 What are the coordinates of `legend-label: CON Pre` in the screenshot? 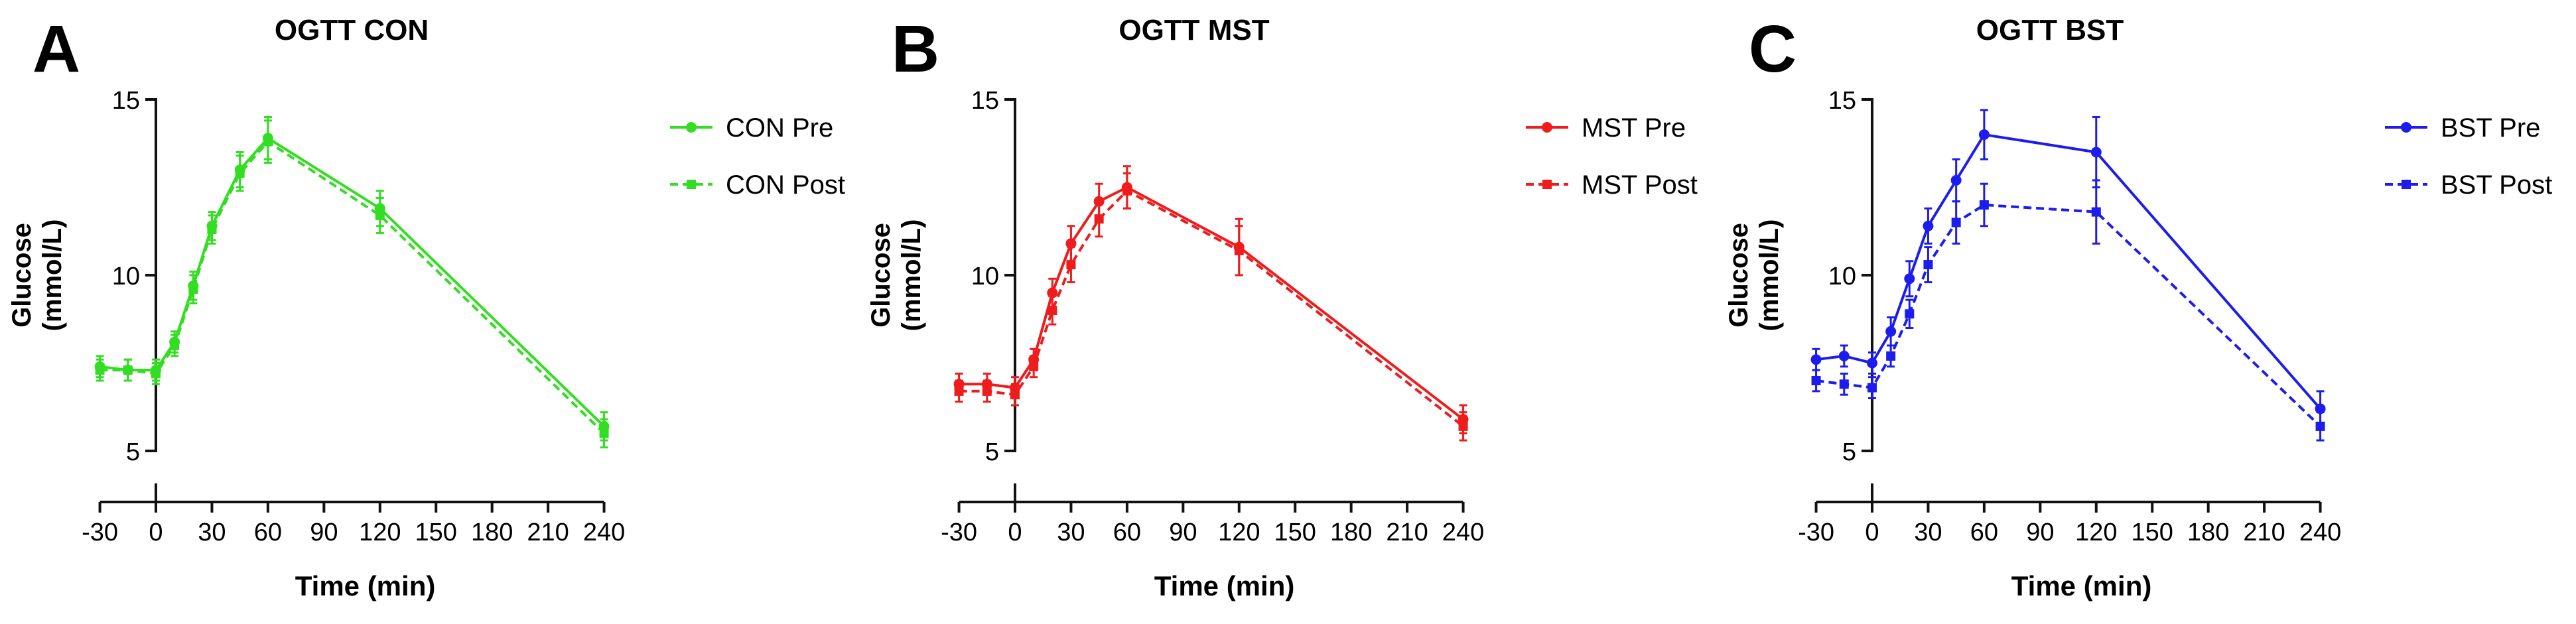 It's located at (780, 128).